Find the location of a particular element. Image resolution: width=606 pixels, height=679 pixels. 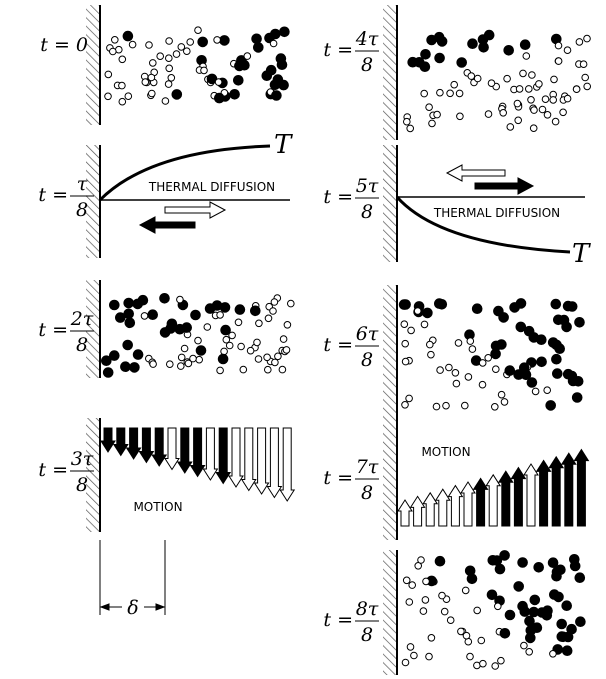

diffusion-right is located at coordinates (490, 209).